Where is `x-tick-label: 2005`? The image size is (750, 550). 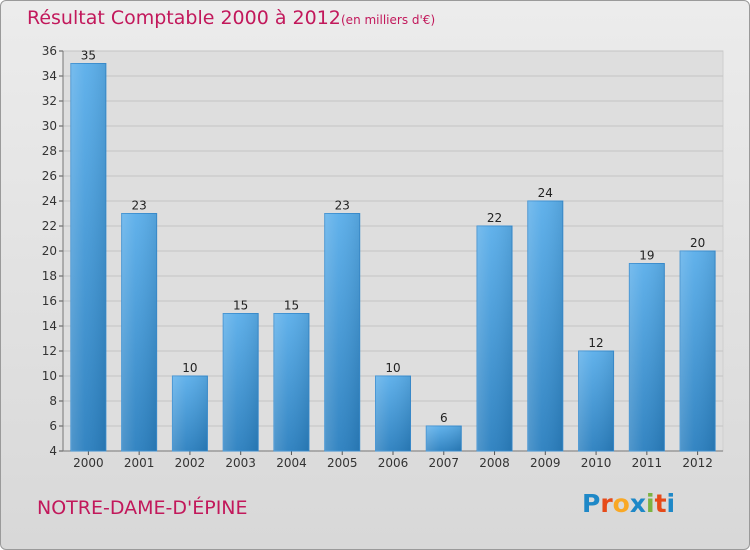 x-tick-label: 2005 is located at coordinates (342, 463).